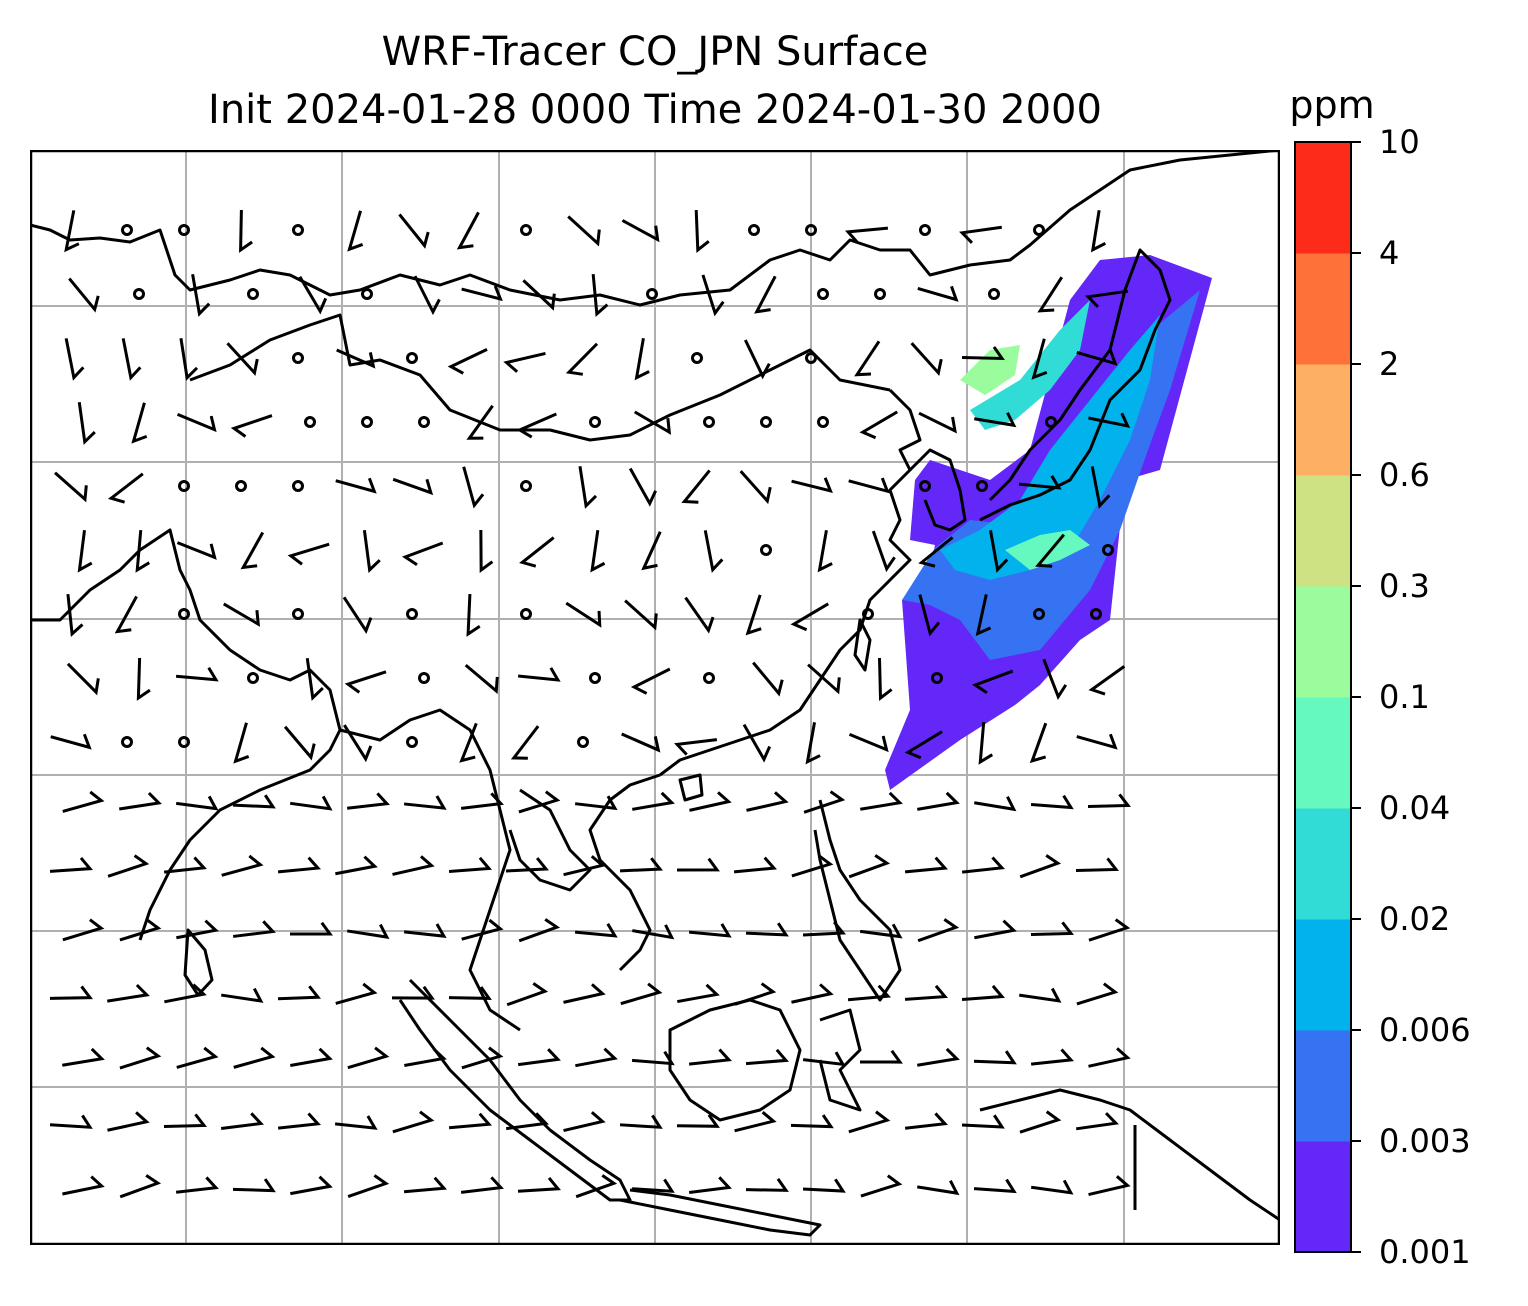  Describe the element at coordinates (1425, 1030) in the screenshot. I see `colorbar-tick-label: 0.006` at that location.